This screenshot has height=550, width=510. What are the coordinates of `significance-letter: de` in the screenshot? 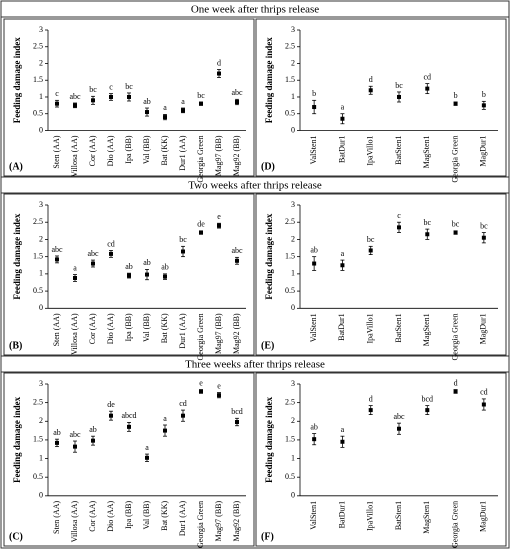 It's located at (201, 224).